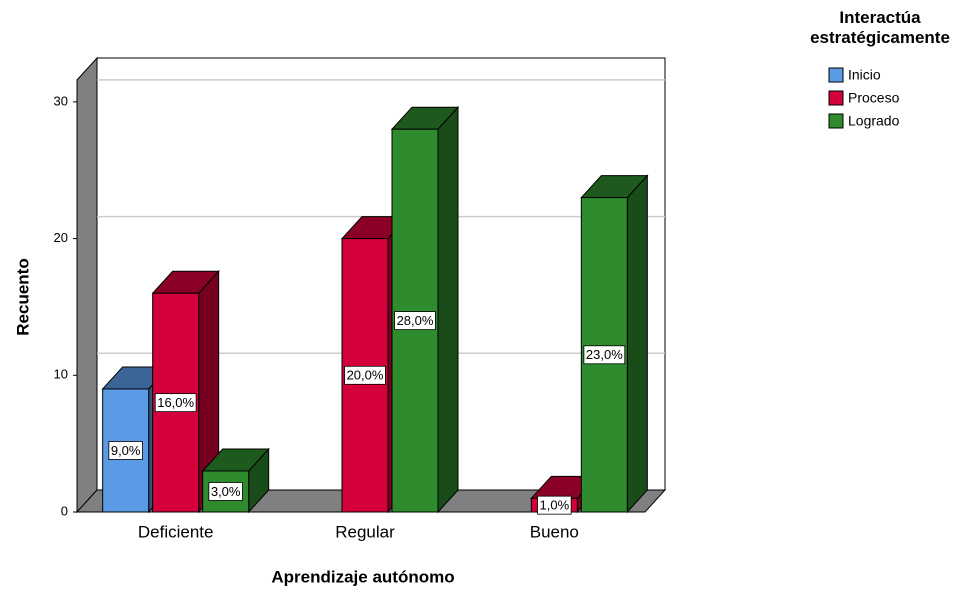 Image resolution: width=967 pixels, height=593 pixels. I want to click on y-axis-label: Recuento, so click(22, 296).